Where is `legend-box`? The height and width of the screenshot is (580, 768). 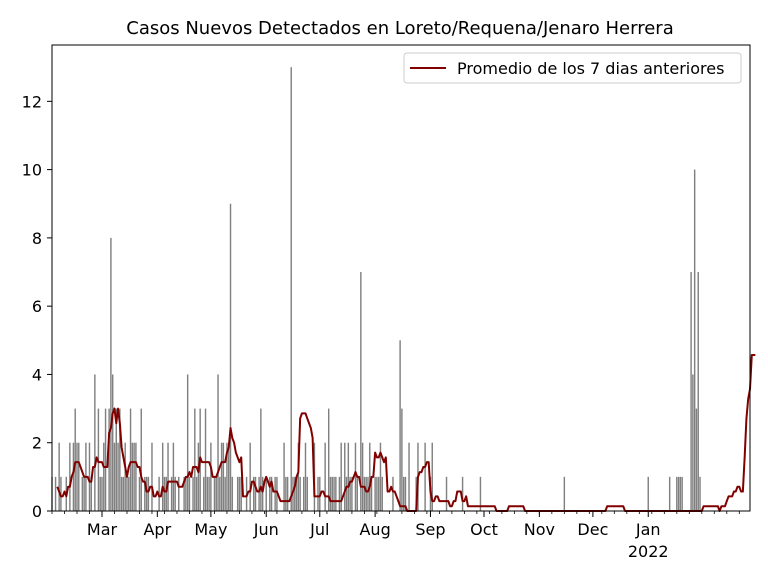
legend-box is located at coordinates (572, 68).